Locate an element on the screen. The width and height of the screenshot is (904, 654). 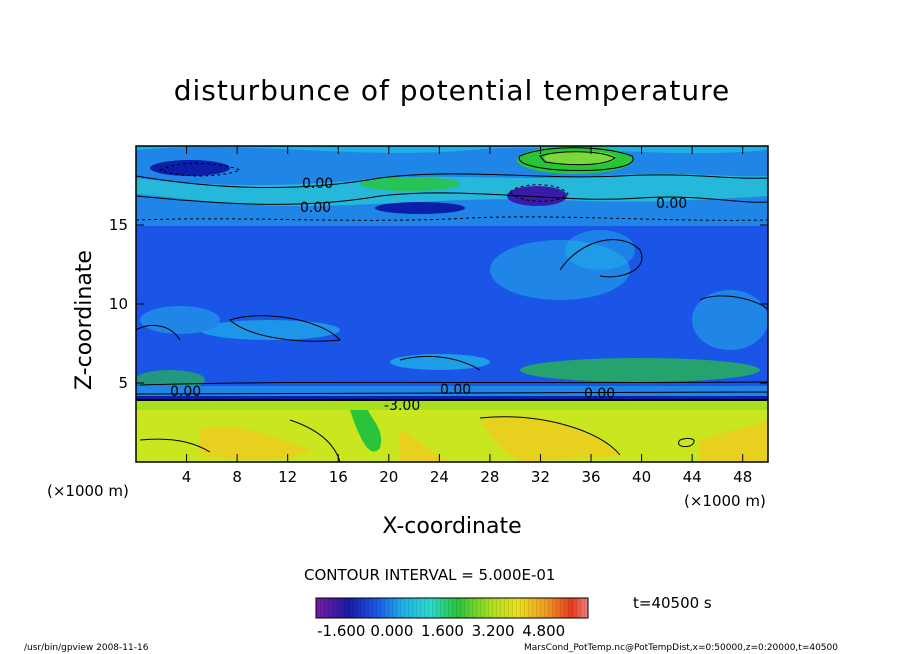
colorbar-tick-label: 3.200 is located at coordinates (493, 631).